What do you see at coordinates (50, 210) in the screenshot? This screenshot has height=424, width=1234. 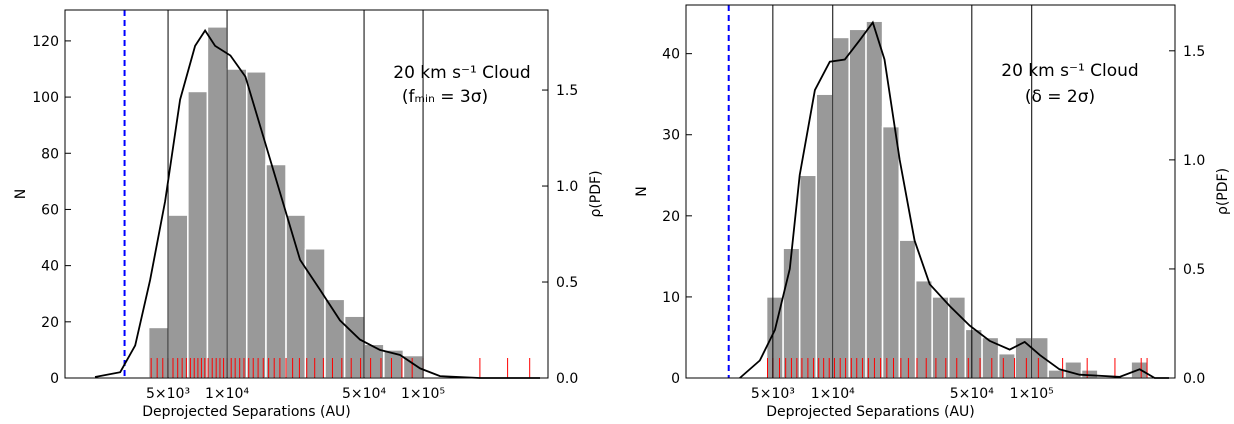 I see `y-tick-label: 60` at bounding box center [50, 210].